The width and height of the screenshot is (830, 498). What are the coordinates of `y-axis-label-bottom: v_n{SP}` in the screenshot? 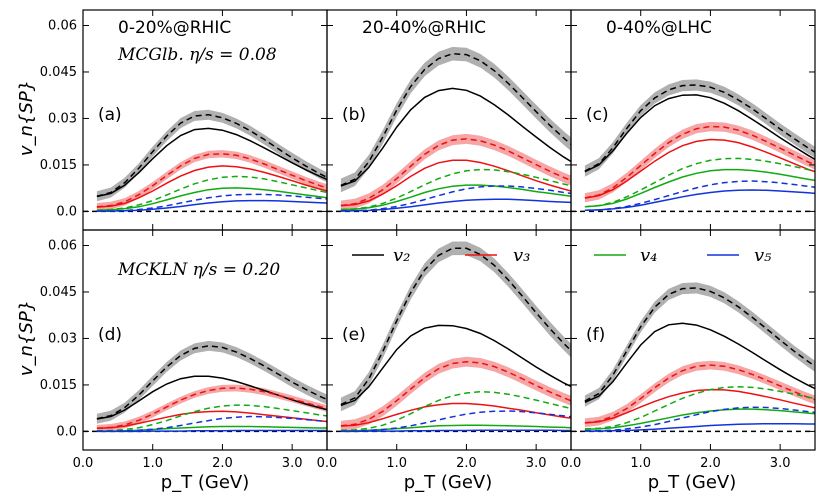 It's located at (26, 338).